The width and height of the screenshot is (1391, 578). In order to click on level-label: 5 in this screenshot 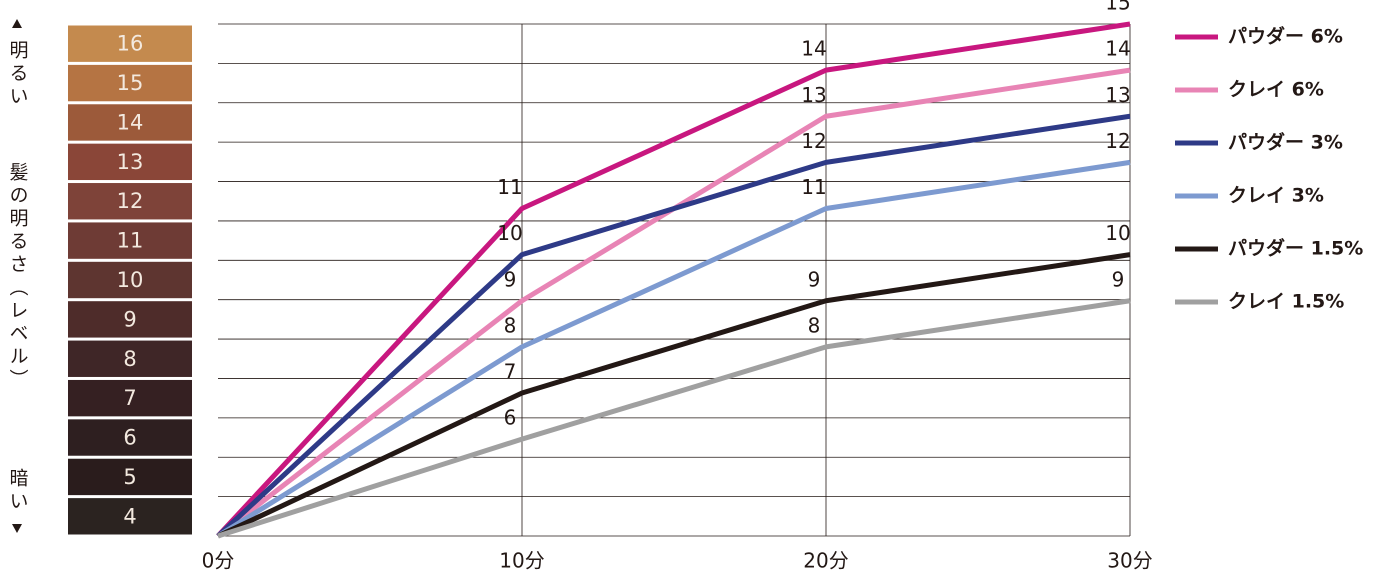, I will do `click(129, 477)`.